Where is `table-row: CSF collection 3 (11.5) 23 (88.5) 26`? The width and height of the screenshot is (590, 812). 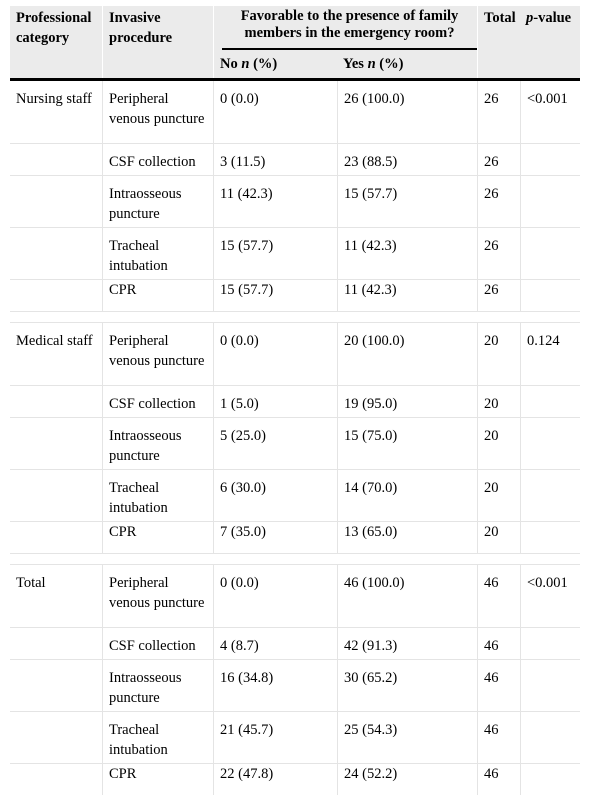 table-row: CSF collection 3 (11.5) 23 (88.5) 26 is located at coordinates (295, 160).